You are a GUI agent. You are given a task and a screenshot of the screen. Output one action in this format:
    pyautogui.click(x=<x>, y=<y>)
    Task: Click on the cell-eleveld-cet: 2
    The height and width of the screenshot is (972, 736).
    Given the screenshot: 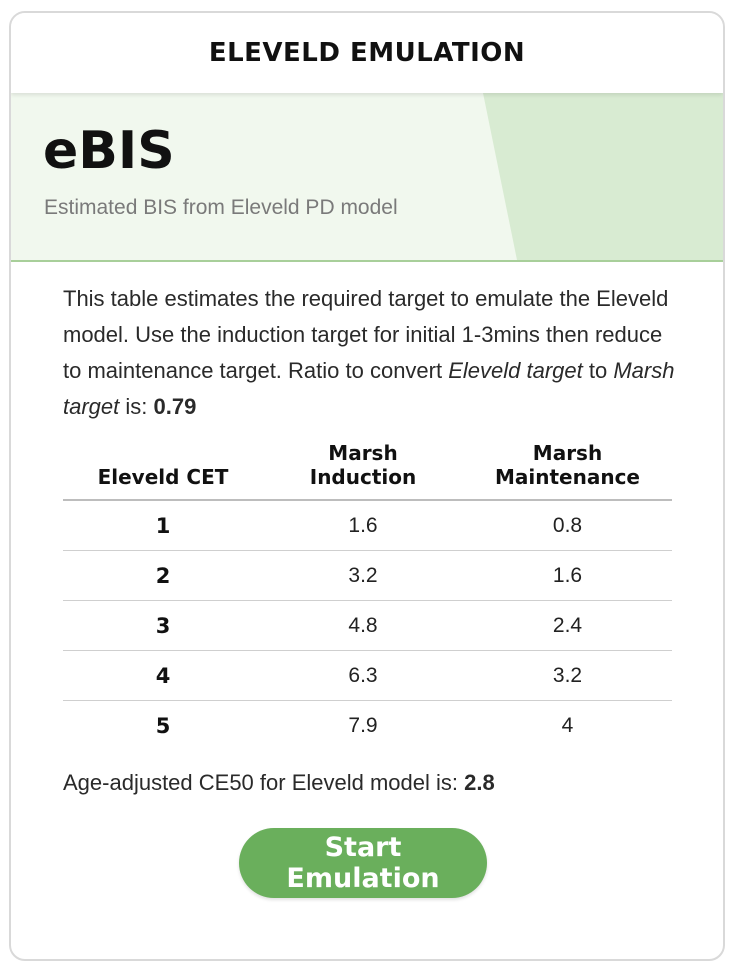 What is the action you would take?
    pyautogui.click(x=163, y=575)
    